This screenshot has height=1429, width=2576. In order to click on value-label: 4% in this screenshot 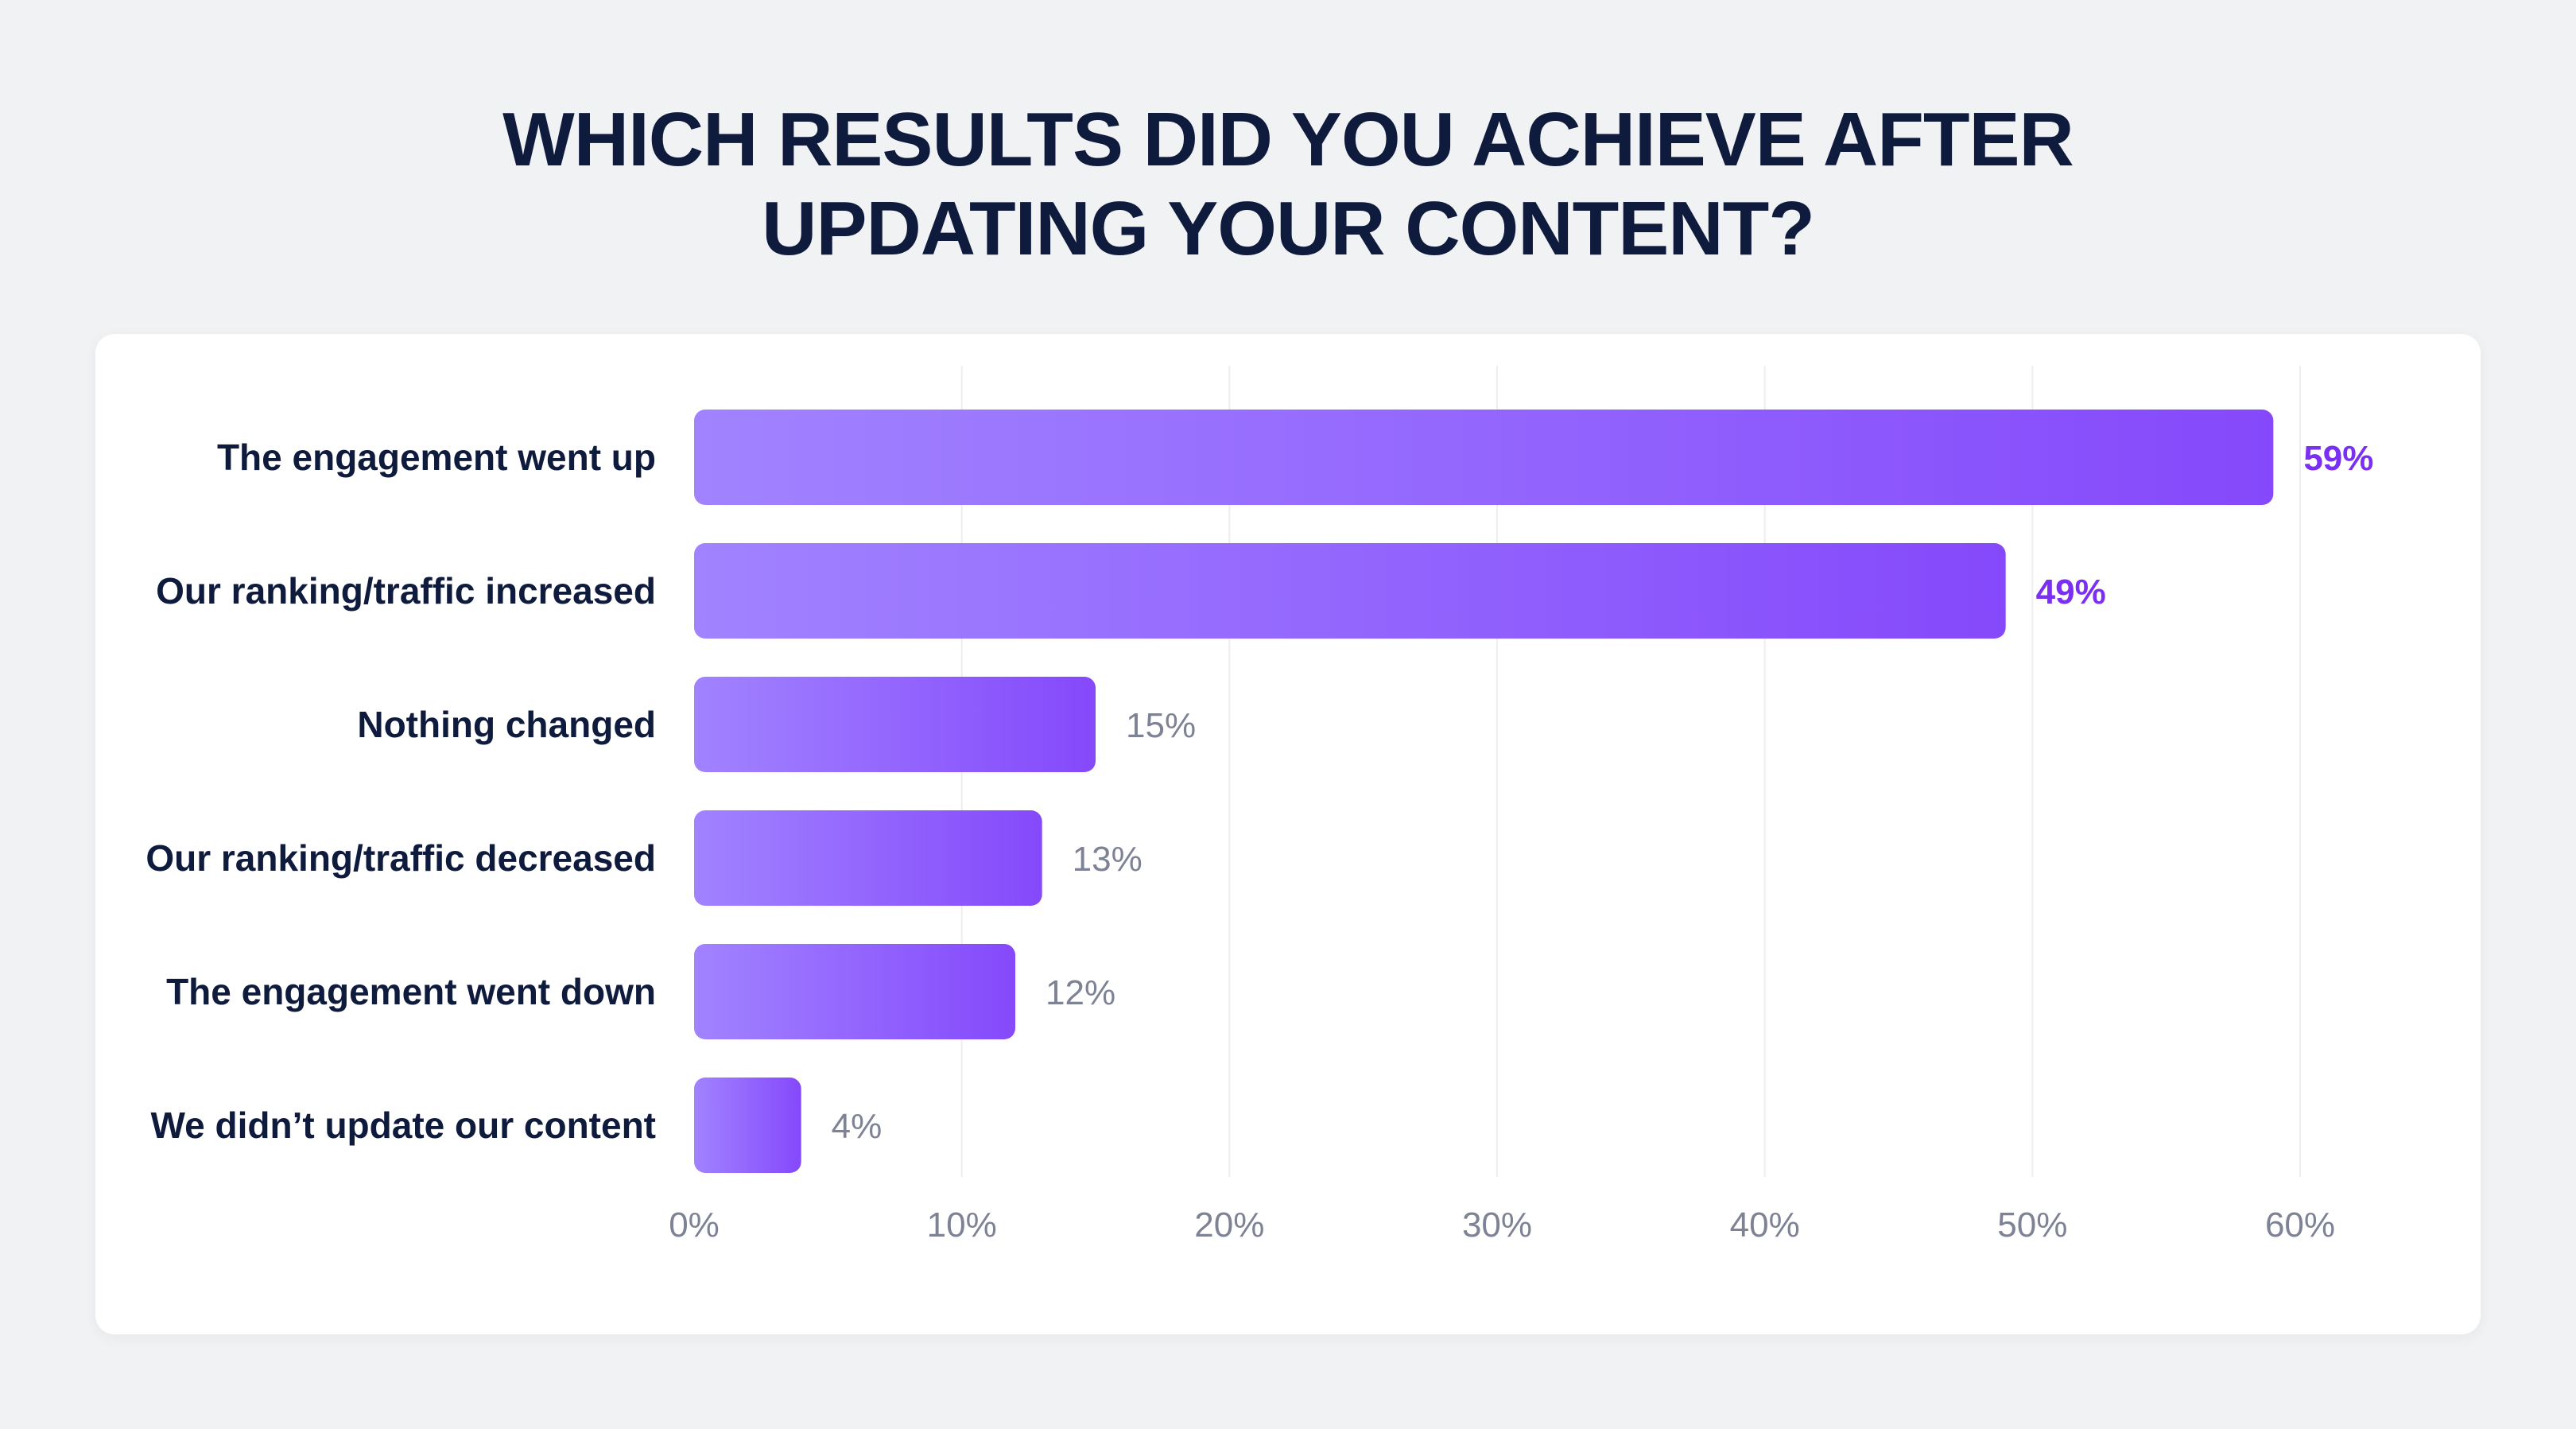, I will do `click(857, 1126)`.